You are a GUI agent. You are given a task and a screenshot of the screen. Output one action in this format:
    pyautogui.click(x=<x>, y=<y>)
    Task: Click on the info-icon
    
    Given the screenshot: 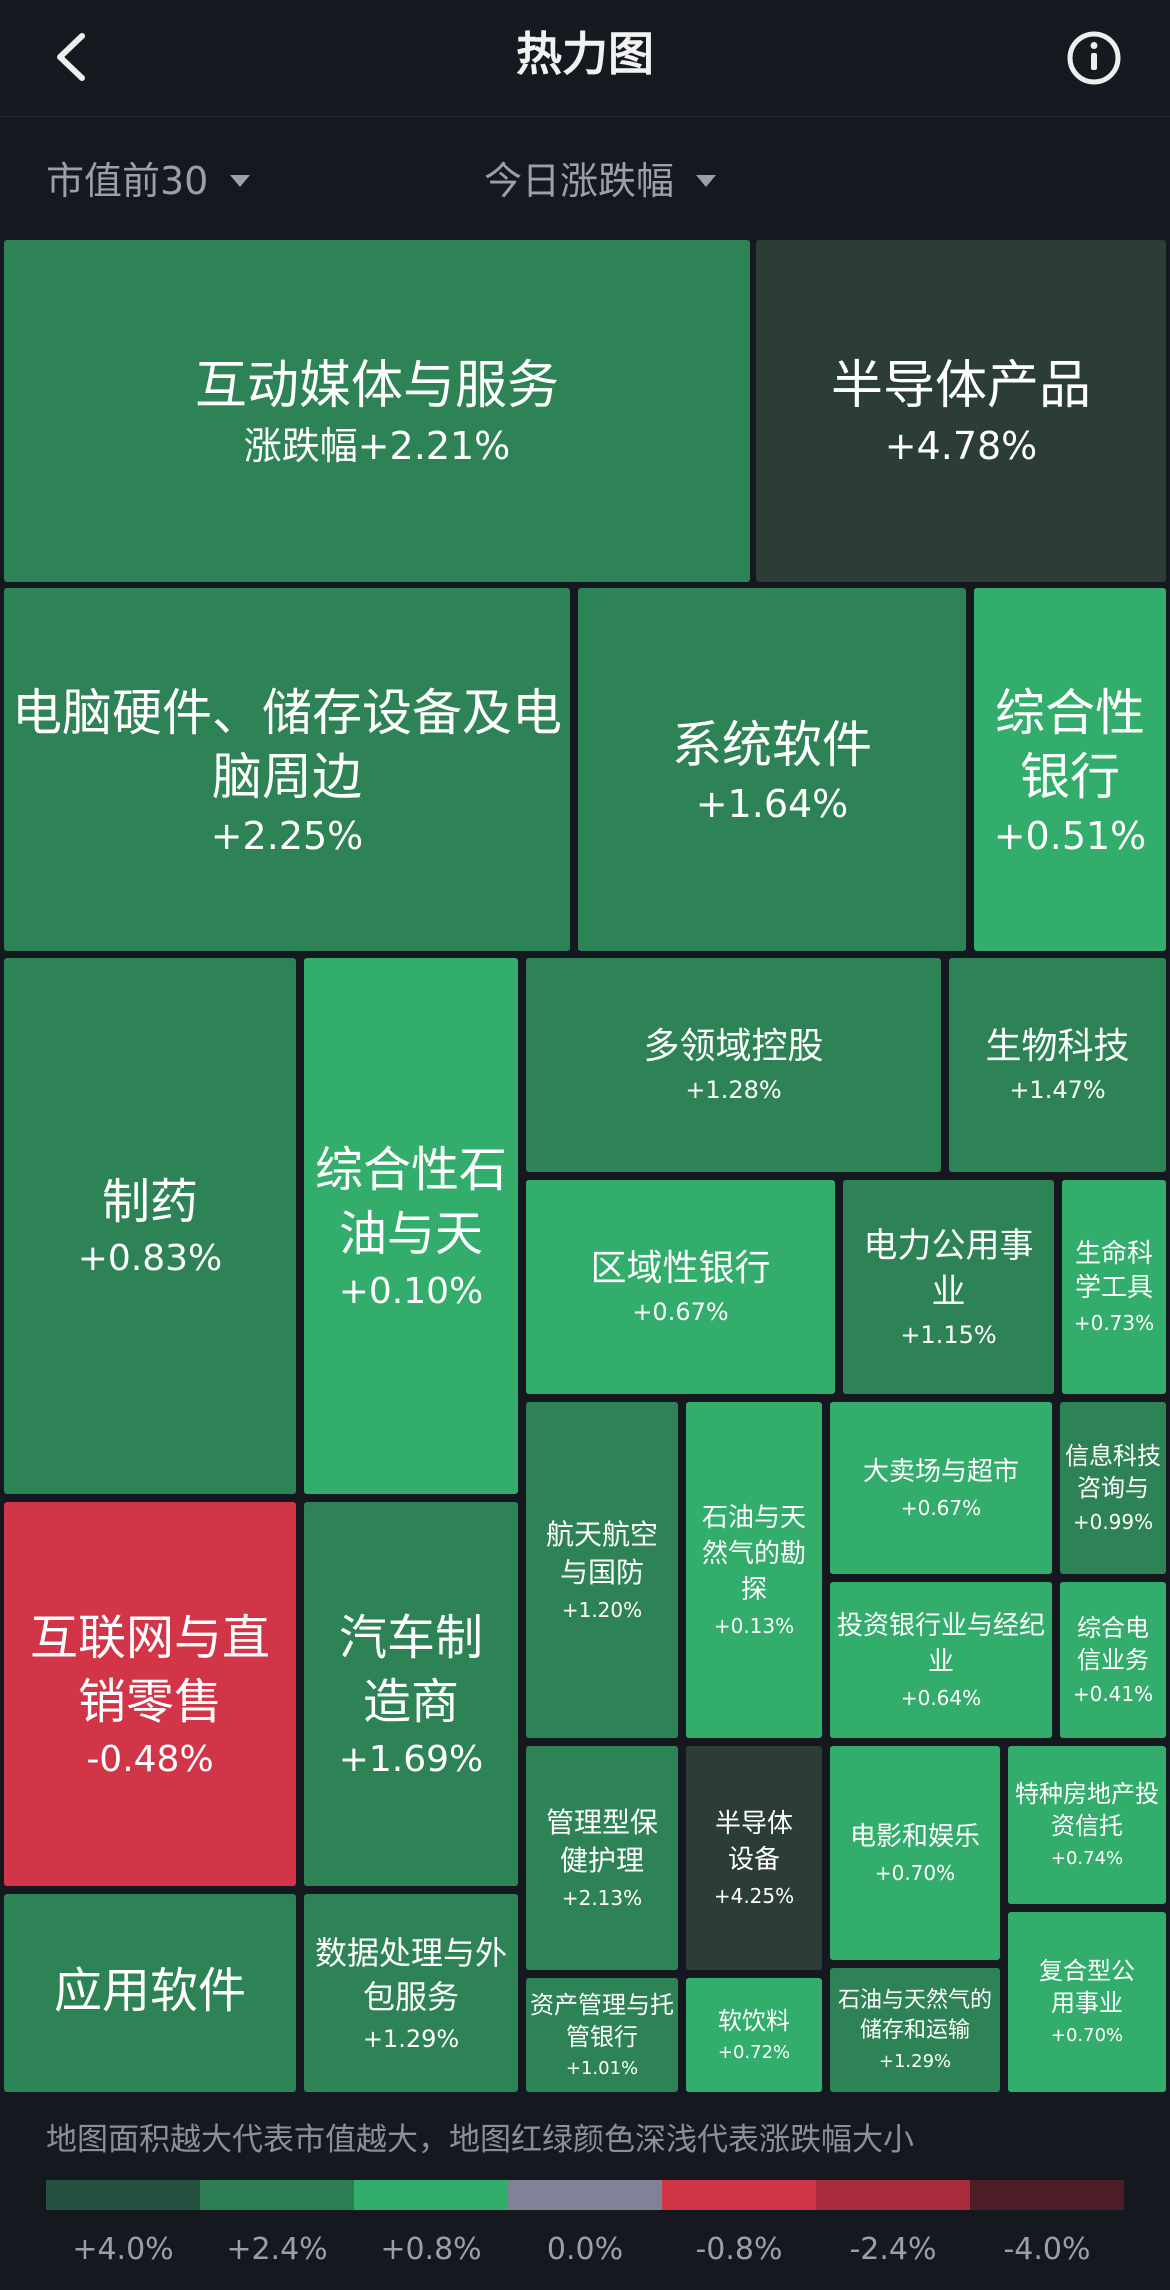 What is the action you would take?
    pyautogui.click(x=1094, y=58)
    